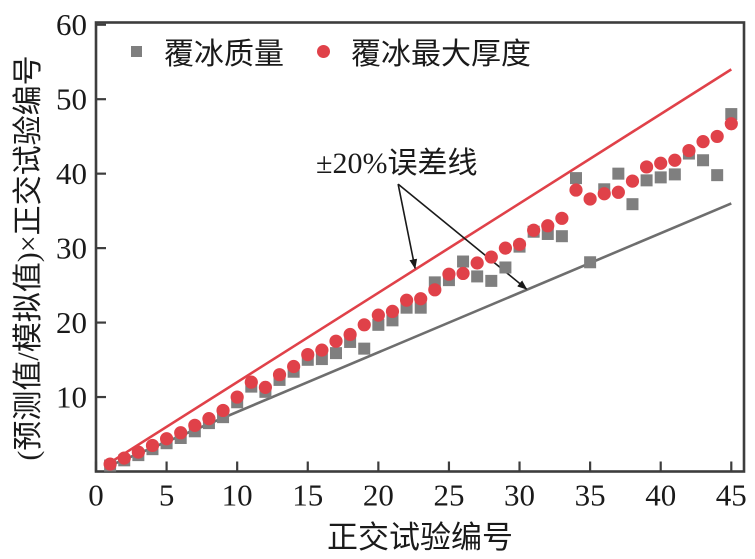 This screenshot has height=559, width=755. What do you see at coordinates (397, 163) in the screenshot?
I see `error-band-annotation: ±20%误差线` at bounding box center [397, 163].